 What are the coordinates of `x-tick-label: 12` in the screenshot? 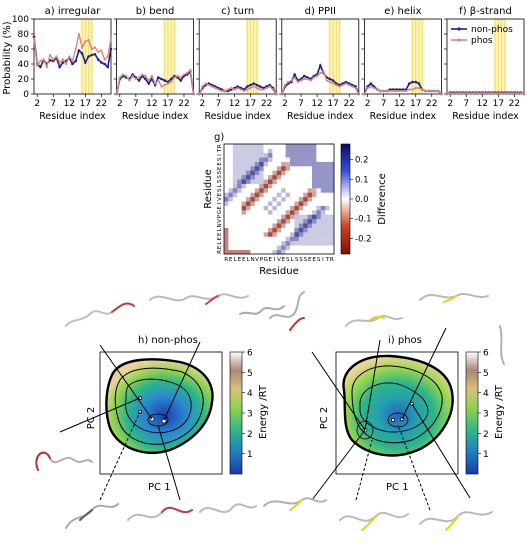 It's located at (482, 104).